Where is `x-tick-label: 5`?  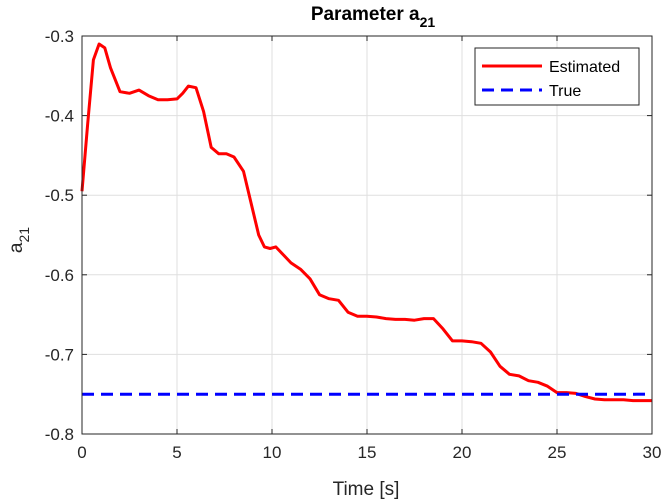 x-tick-label: 5 is located at coordinates (176, 452).